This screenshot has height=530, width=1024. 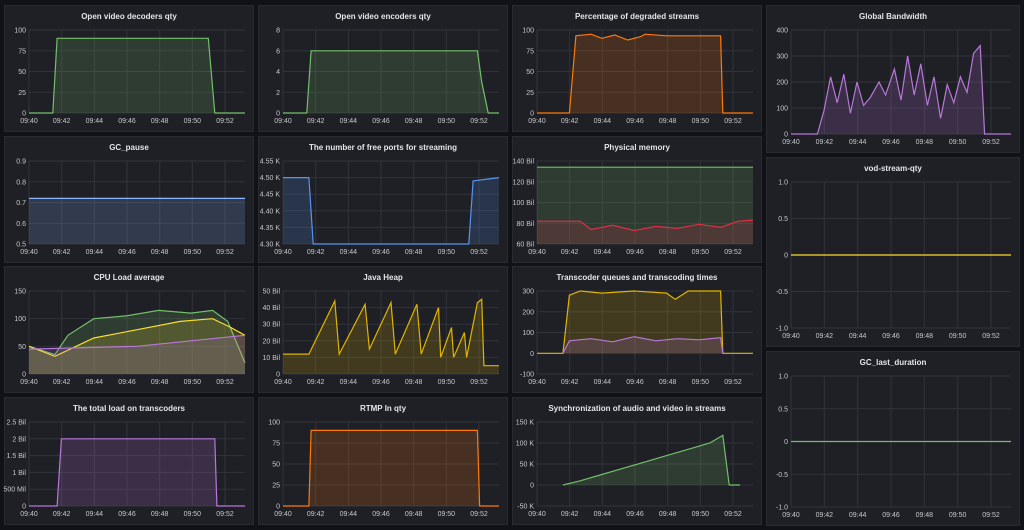 What do you see at coordinates (637, 16) in the screenshot?
I see `panel-title: Percentage of degraded streams` at bounding box center [637, 16].